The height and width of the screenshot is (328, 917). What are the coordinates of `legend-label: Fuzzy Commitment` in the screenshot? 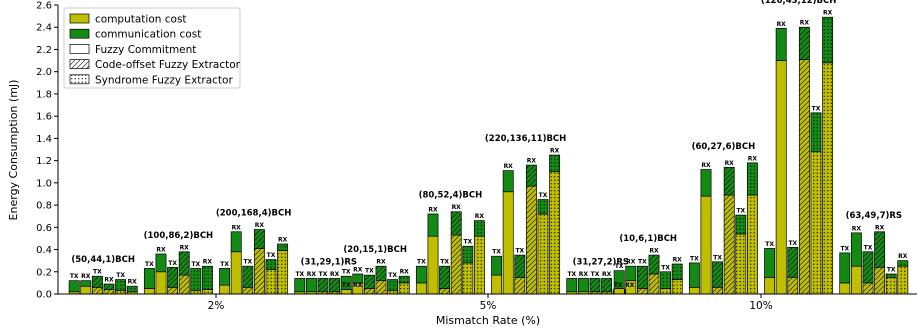 It's located at (145, 50).